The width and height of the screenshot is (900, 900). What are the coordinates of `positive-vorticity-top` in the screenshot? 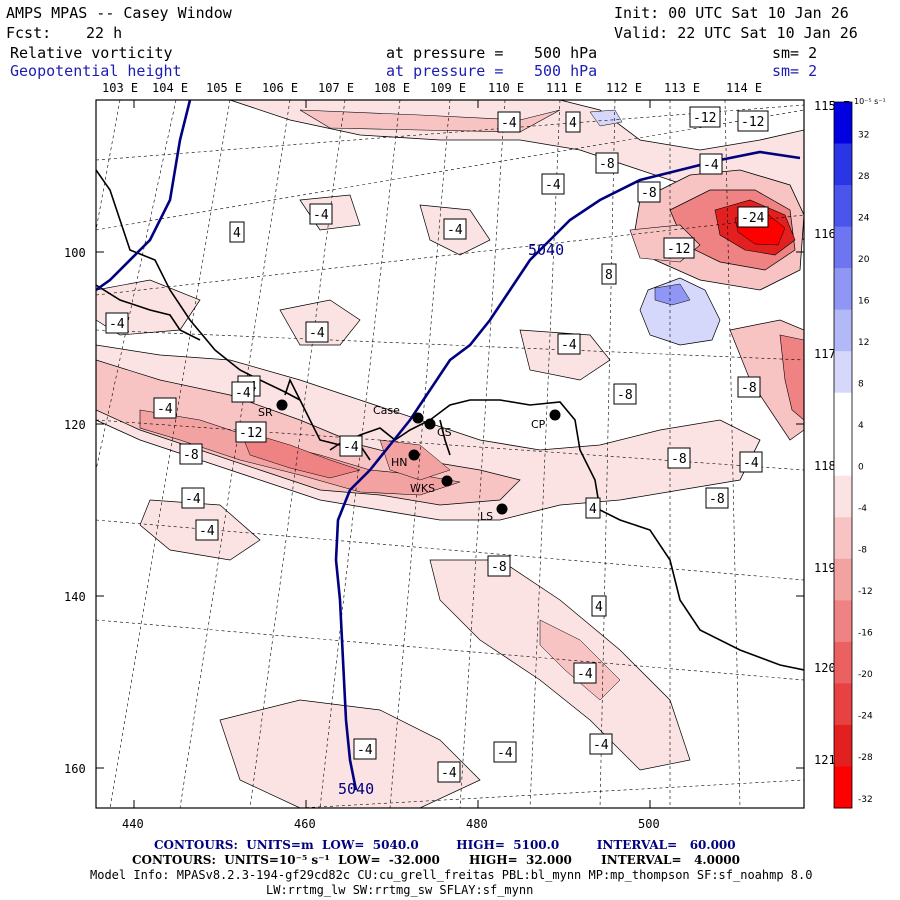 It's located at (606, 118).